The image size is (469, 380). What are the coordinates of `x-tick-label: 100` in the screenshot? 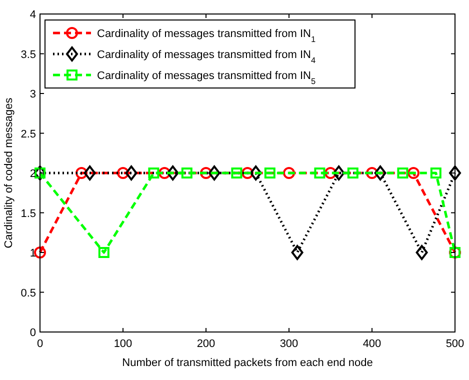 It's located at (123, 344).